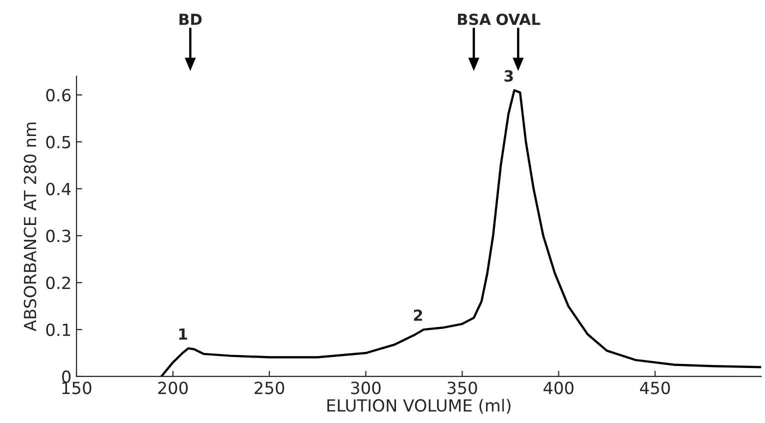 Image resolution: width=765 pixels, height=423 pixels. What do you see at coordinates (58, 236) in the screenshot?
I see `y-tick-label: 0.3` at bounding box center [58, 236].